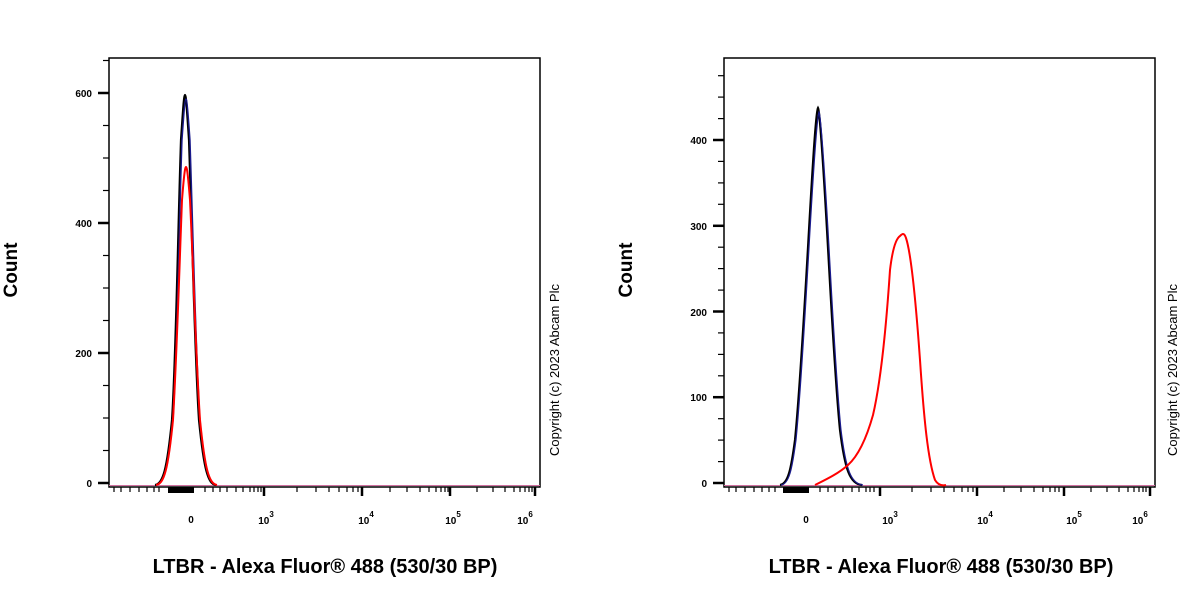 This screenshot has height=600, width=1200. Describe the element at coordinates (1074, 518) in the screenshot. I see `right-xtick-1e5: 10⁵` at that location.